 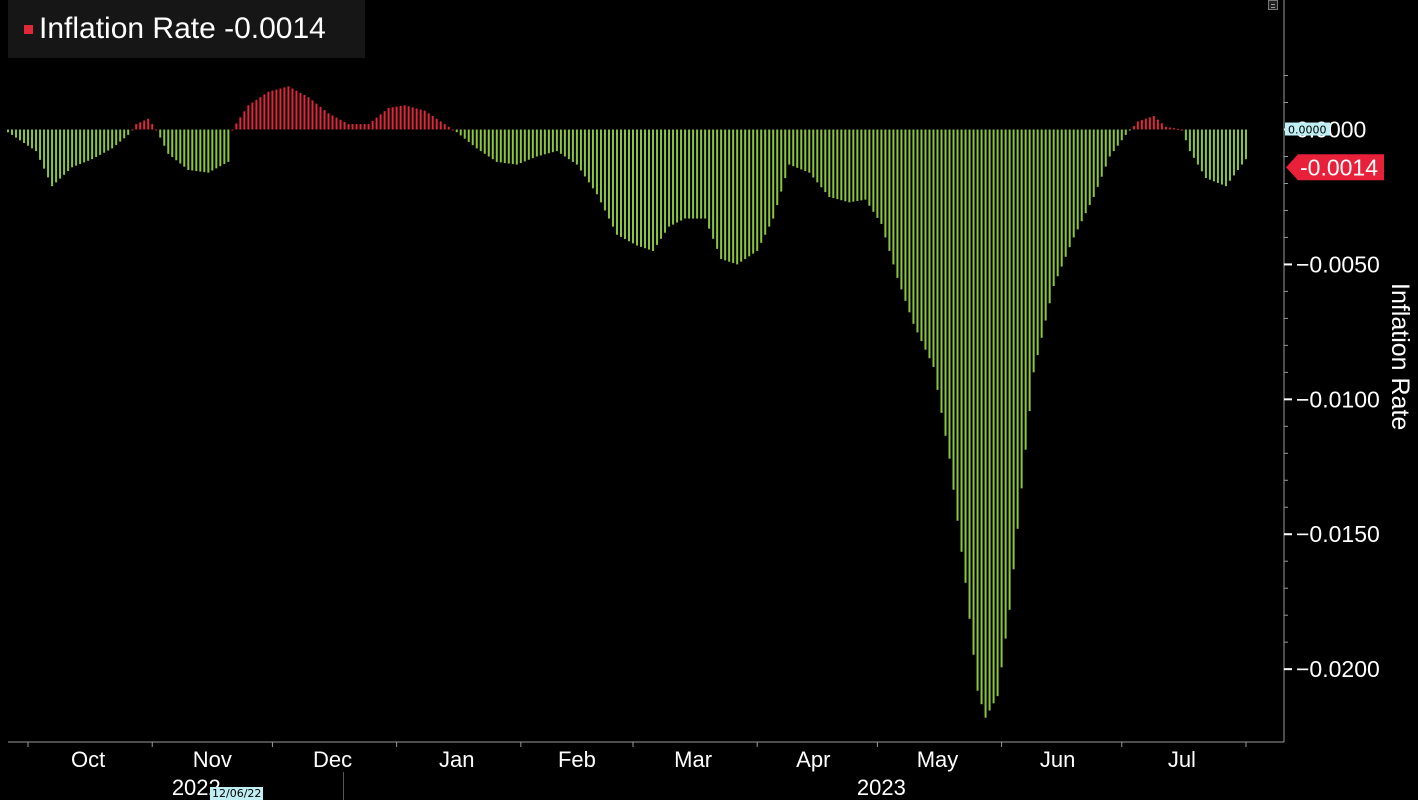 What do you see at coordinates (28, 29) in the screenshot?
I see `legend-swatch` at bounding box center [28, 29].